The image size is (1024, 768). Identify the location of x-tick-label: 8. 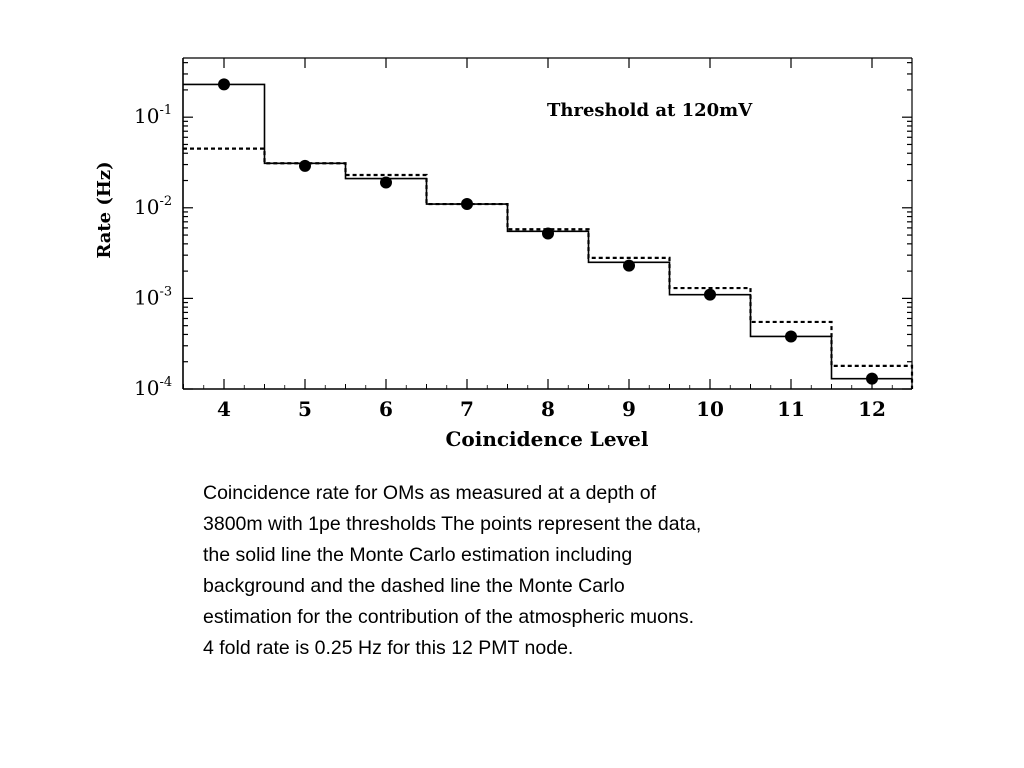
(548, 409).